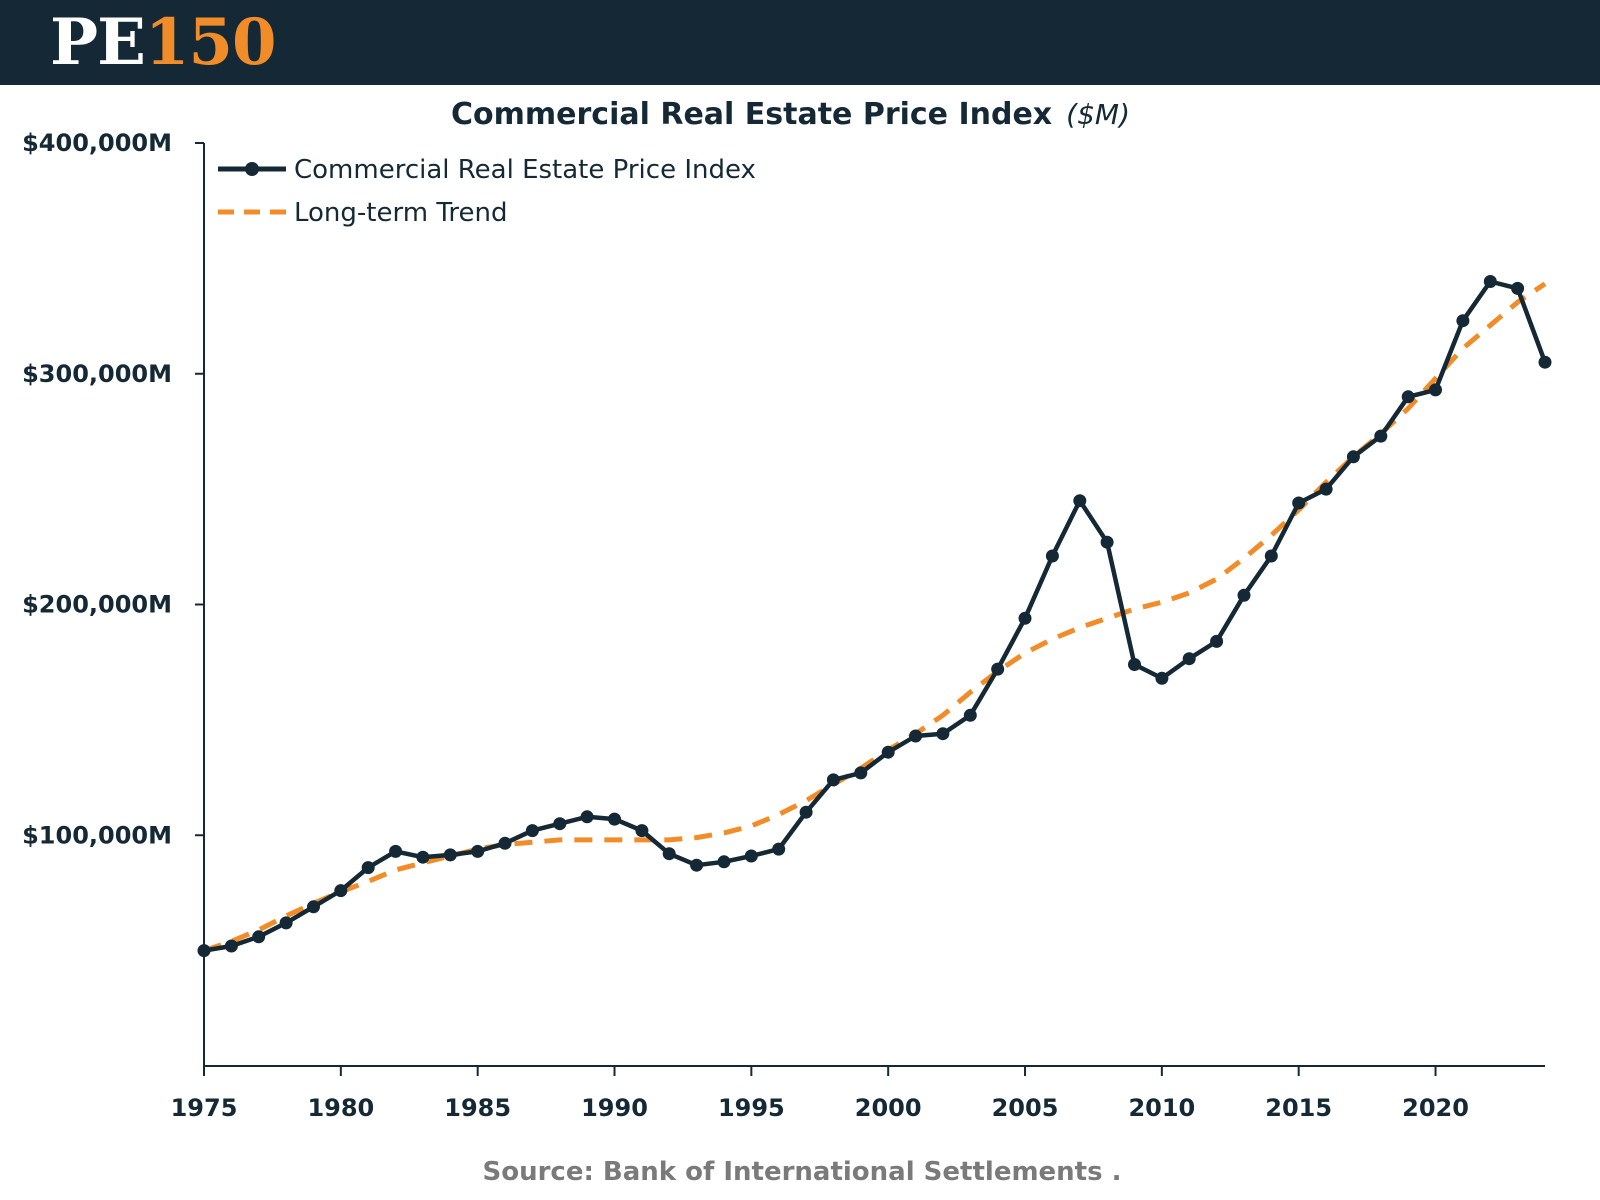  Describe the element at coordinates (97, 143) in the screenshot. I see `y-tick-label: $400,000M` at that location.